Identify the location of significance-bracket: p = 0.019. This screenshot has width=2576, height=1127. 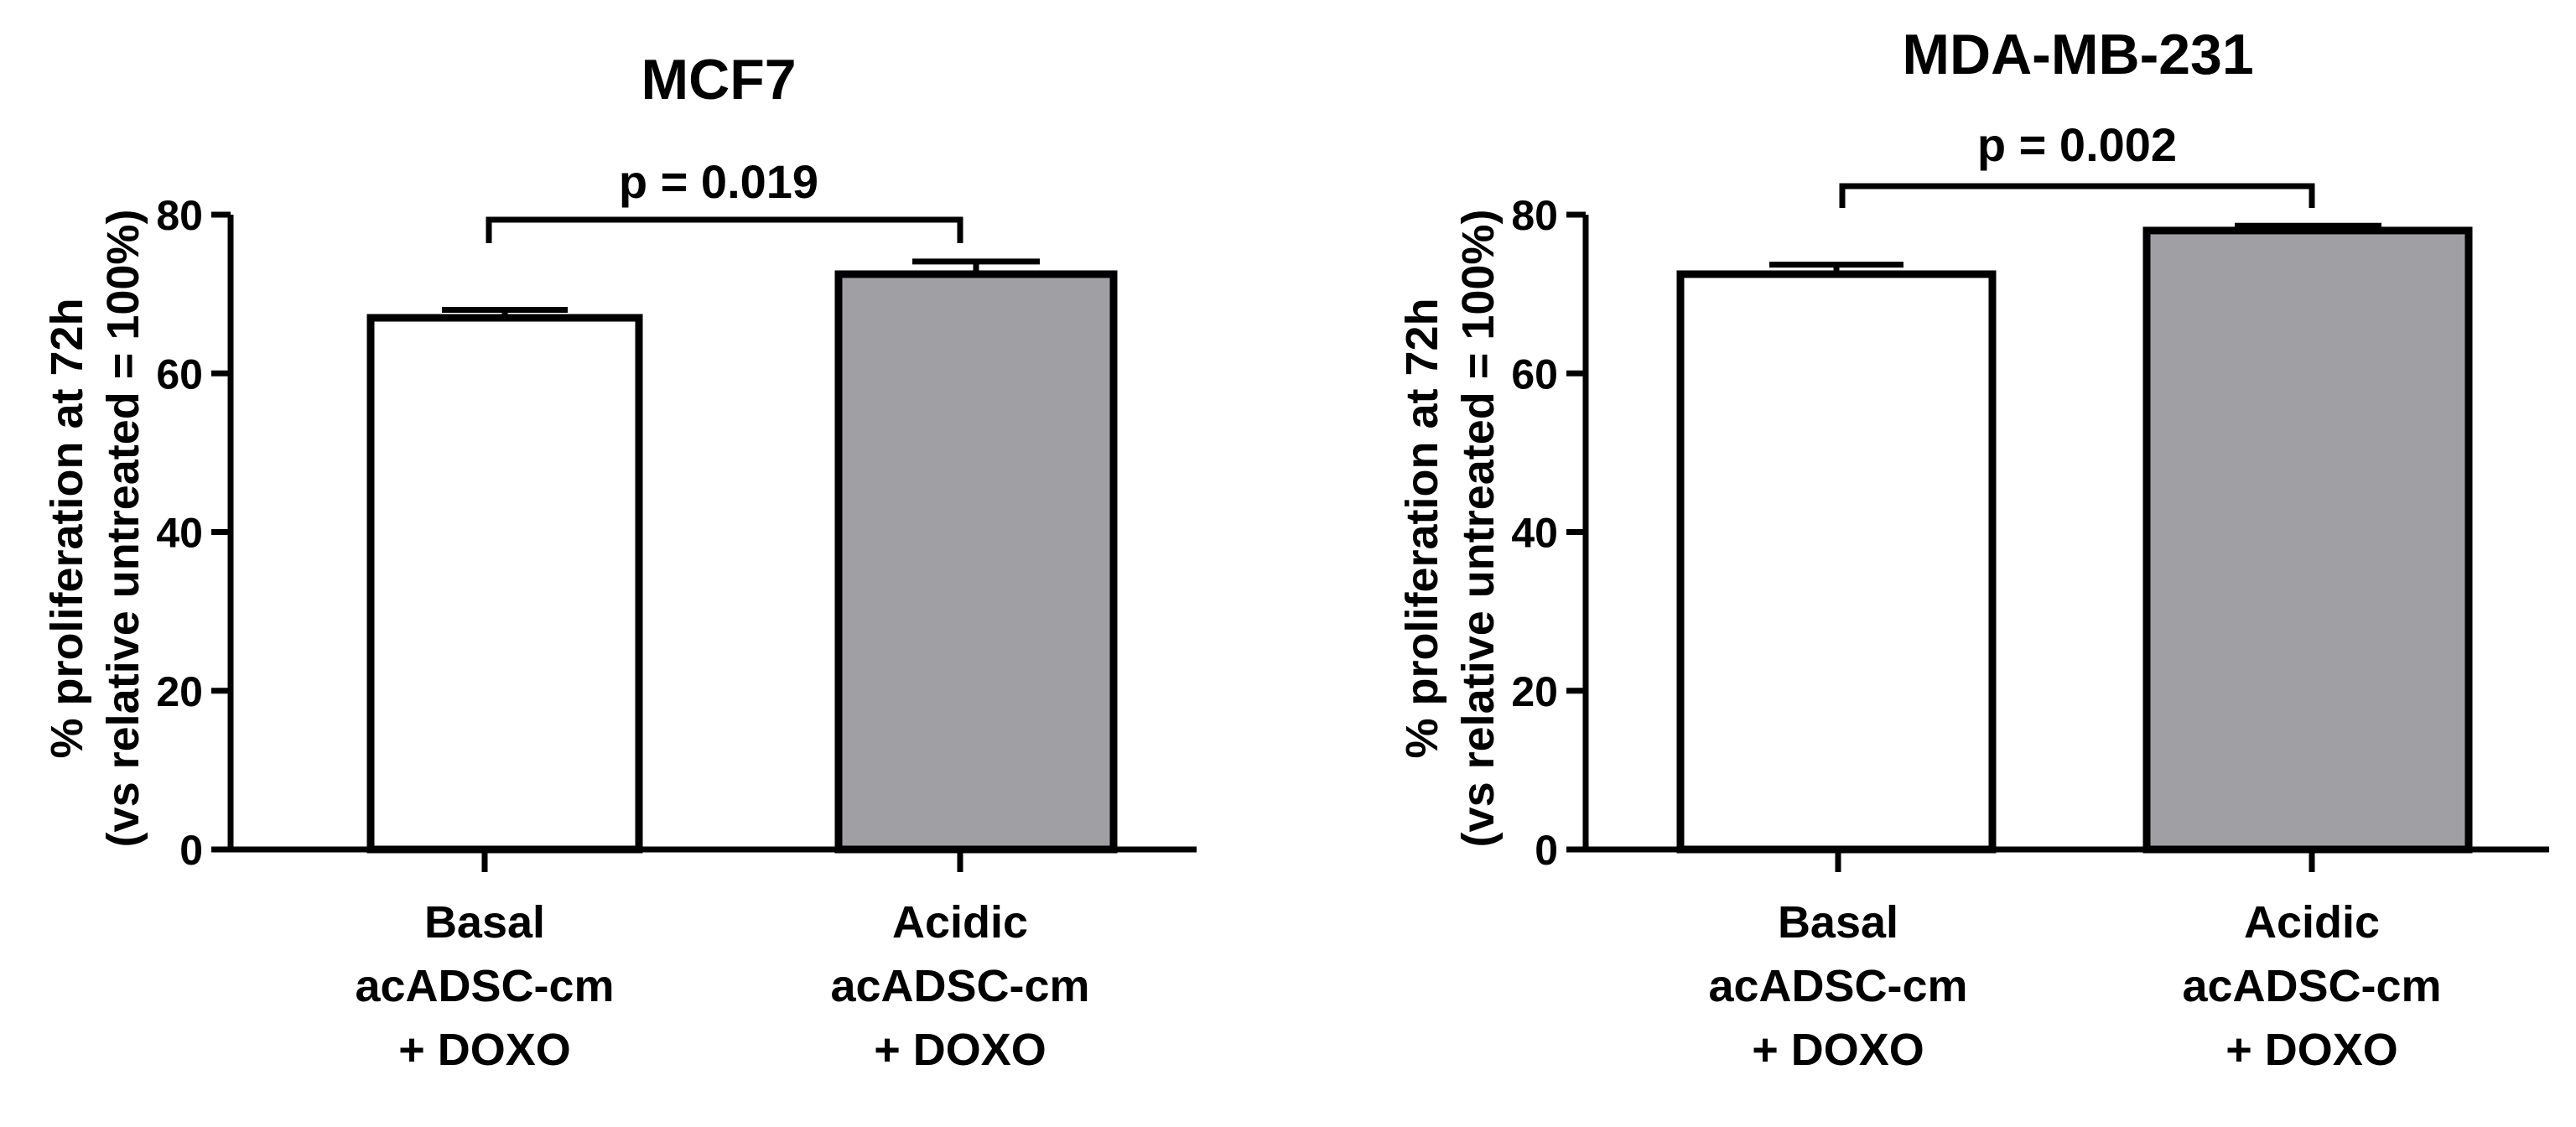
(724, 199).